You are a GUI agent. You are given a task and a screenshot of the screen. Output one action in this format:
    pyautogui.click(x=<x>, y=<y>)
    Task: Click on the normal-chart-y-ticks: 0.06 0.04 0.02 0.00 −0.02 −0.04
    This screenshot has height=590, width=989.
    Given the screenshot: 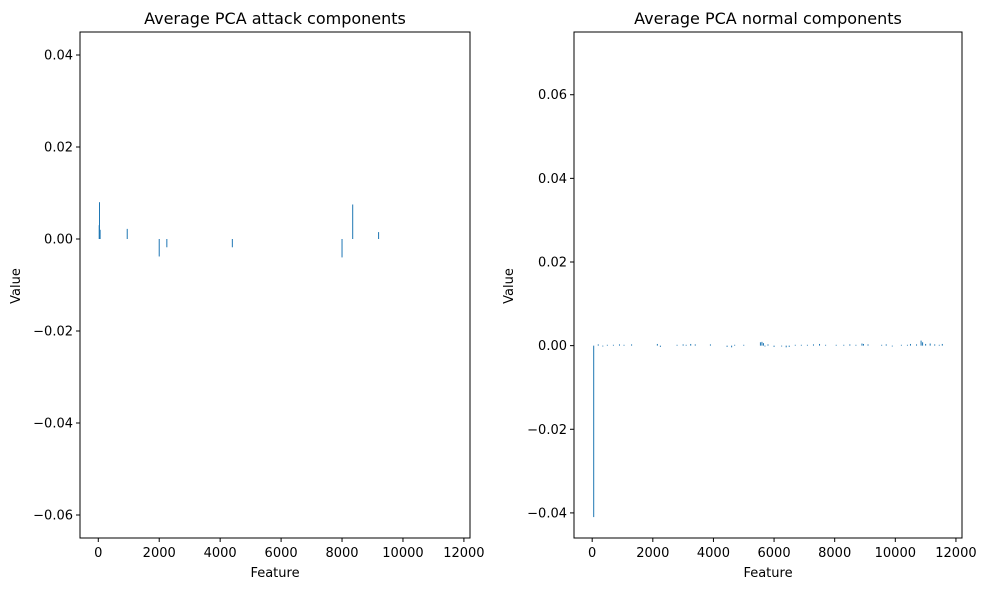 What is the action you would take?
    pyautogui.click(x=550, y=304)
    